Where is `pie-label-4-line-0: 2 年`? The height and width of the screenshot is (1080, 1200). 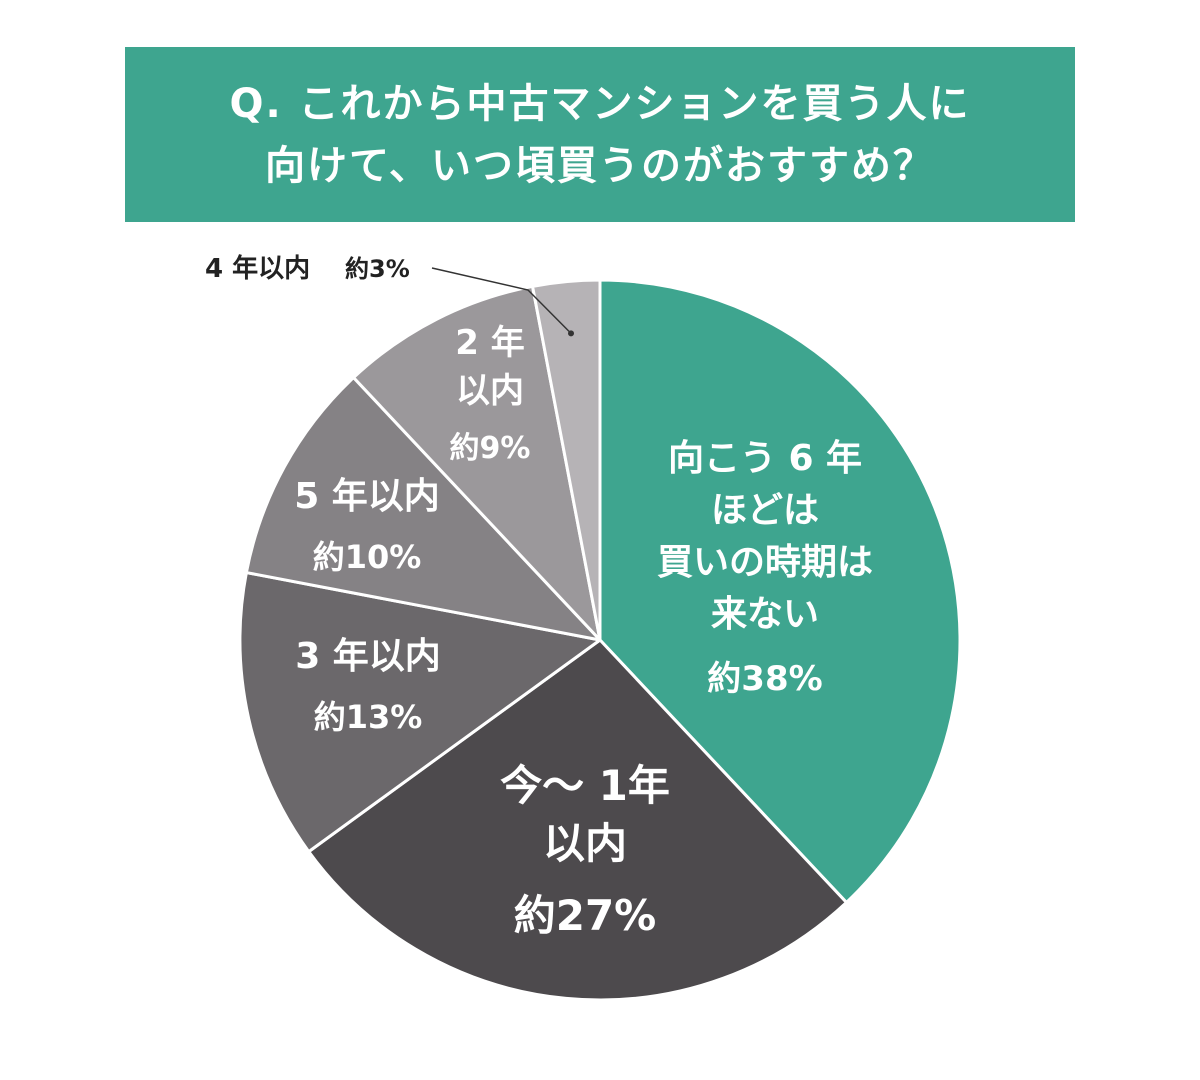 pie-label-4-line-0: 2 年 is located at coordinates (490, 343).